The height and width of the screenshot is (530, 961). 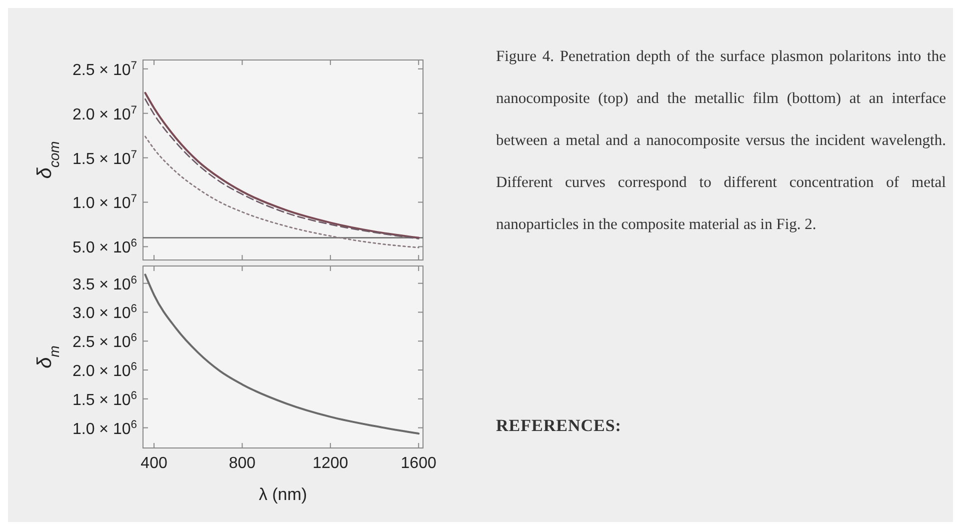 I want to click on text: REFERENCES:, so click(x=559, y=426).